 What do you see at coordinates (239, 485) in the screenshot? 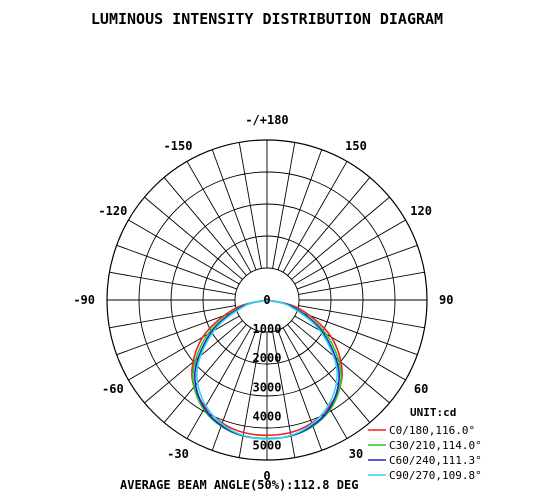
I see `beam-angle-footer: AVERAGE BEAM ANGLE(50%):112.8 DEG` at bounding box center [239, 485].